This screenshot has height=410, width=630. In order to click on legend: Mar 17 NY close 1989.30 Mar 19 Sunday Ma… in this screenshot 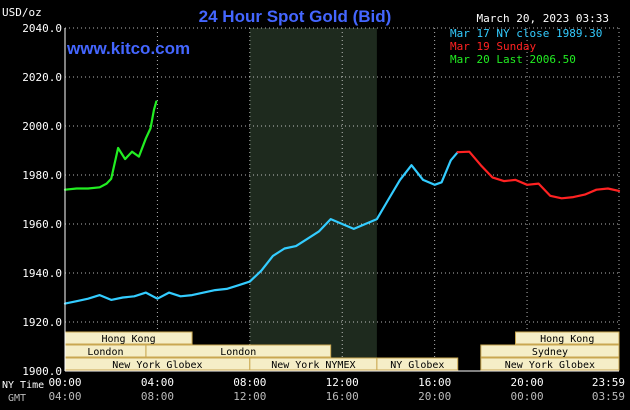, I will do `click(526, 46)`.